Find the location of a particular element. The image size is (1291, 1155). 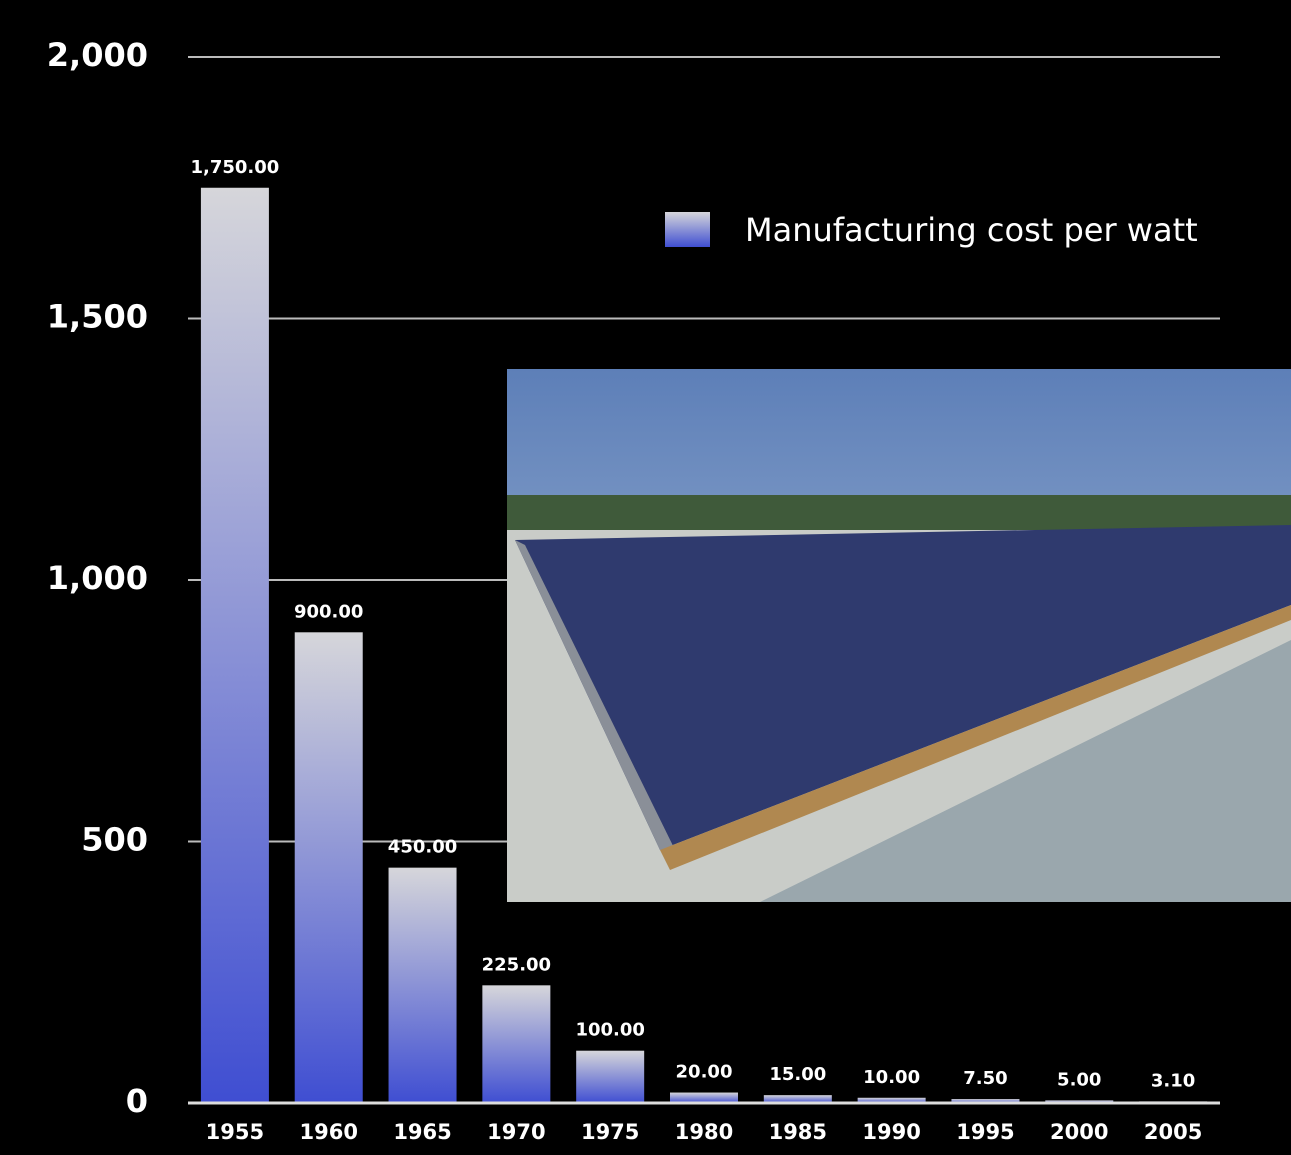

y-tick-label: 2,000 is located at coordinates (97, 55).